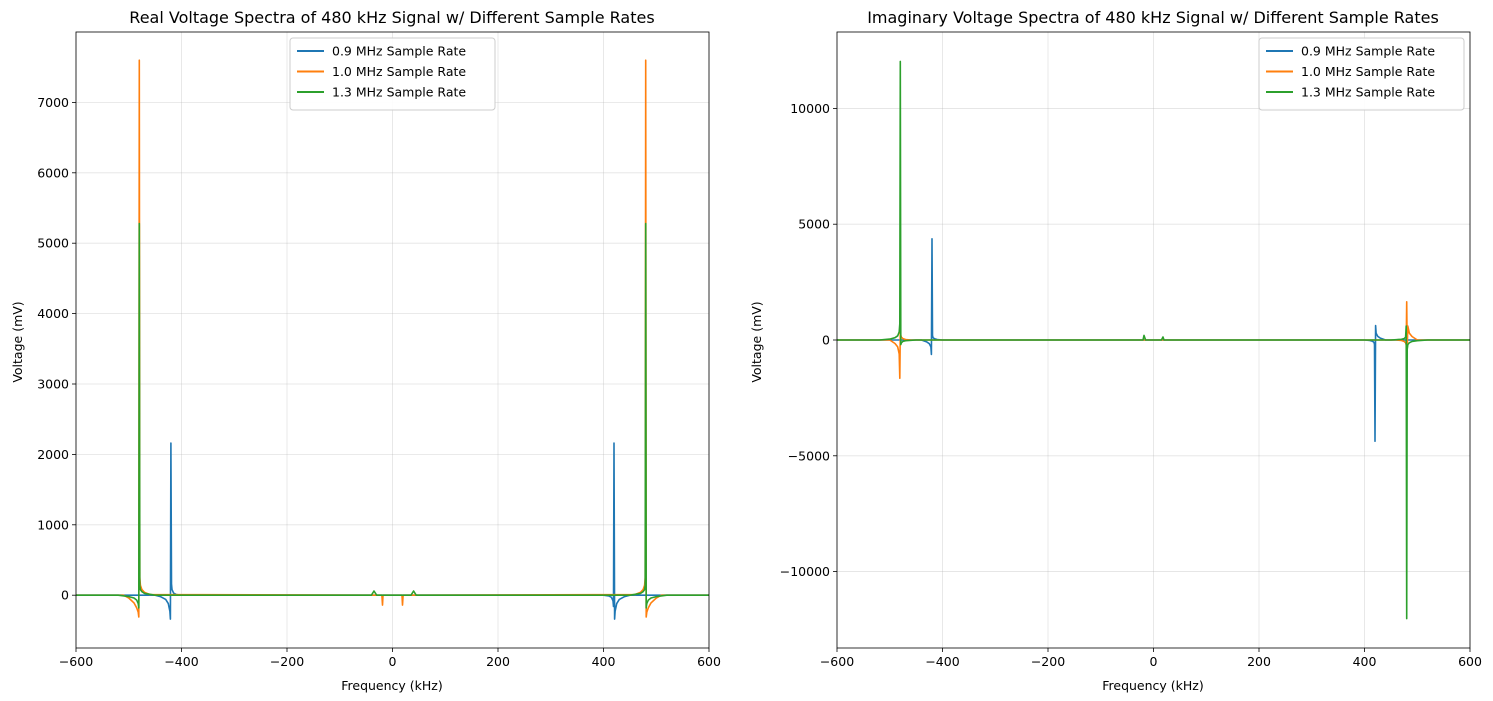 The height and width of the screenshot is (701, 1493). I want to click on y-tick-label: −10000, so click(805, 571).